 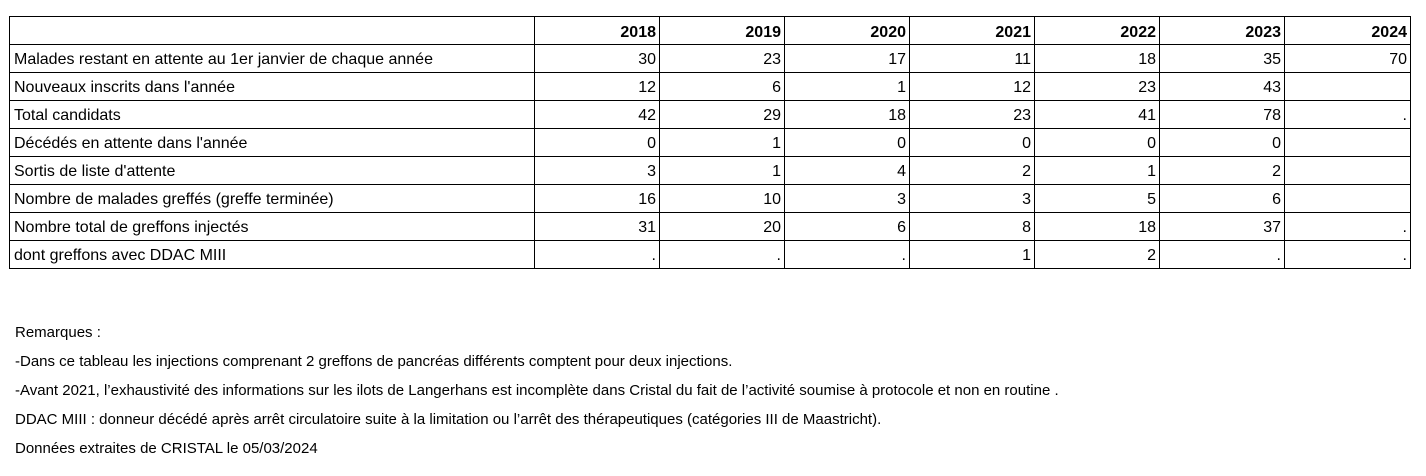 I want to click on year-header: 2019, so click(x=722, y=30).